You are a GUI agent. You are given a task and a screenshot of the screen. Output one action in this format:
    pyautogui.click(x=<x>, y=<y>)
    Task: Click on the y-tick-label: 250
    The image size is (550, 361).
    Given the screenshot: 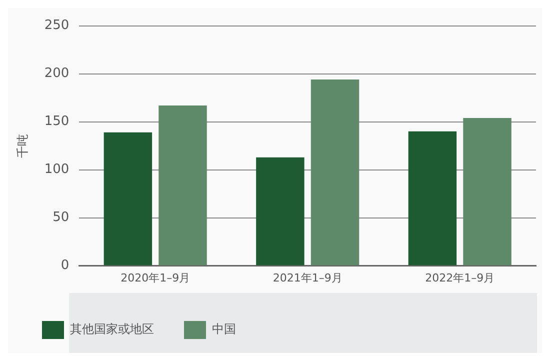 What is the action you would take?
    pyautogui.click(x=57, y=26)
    